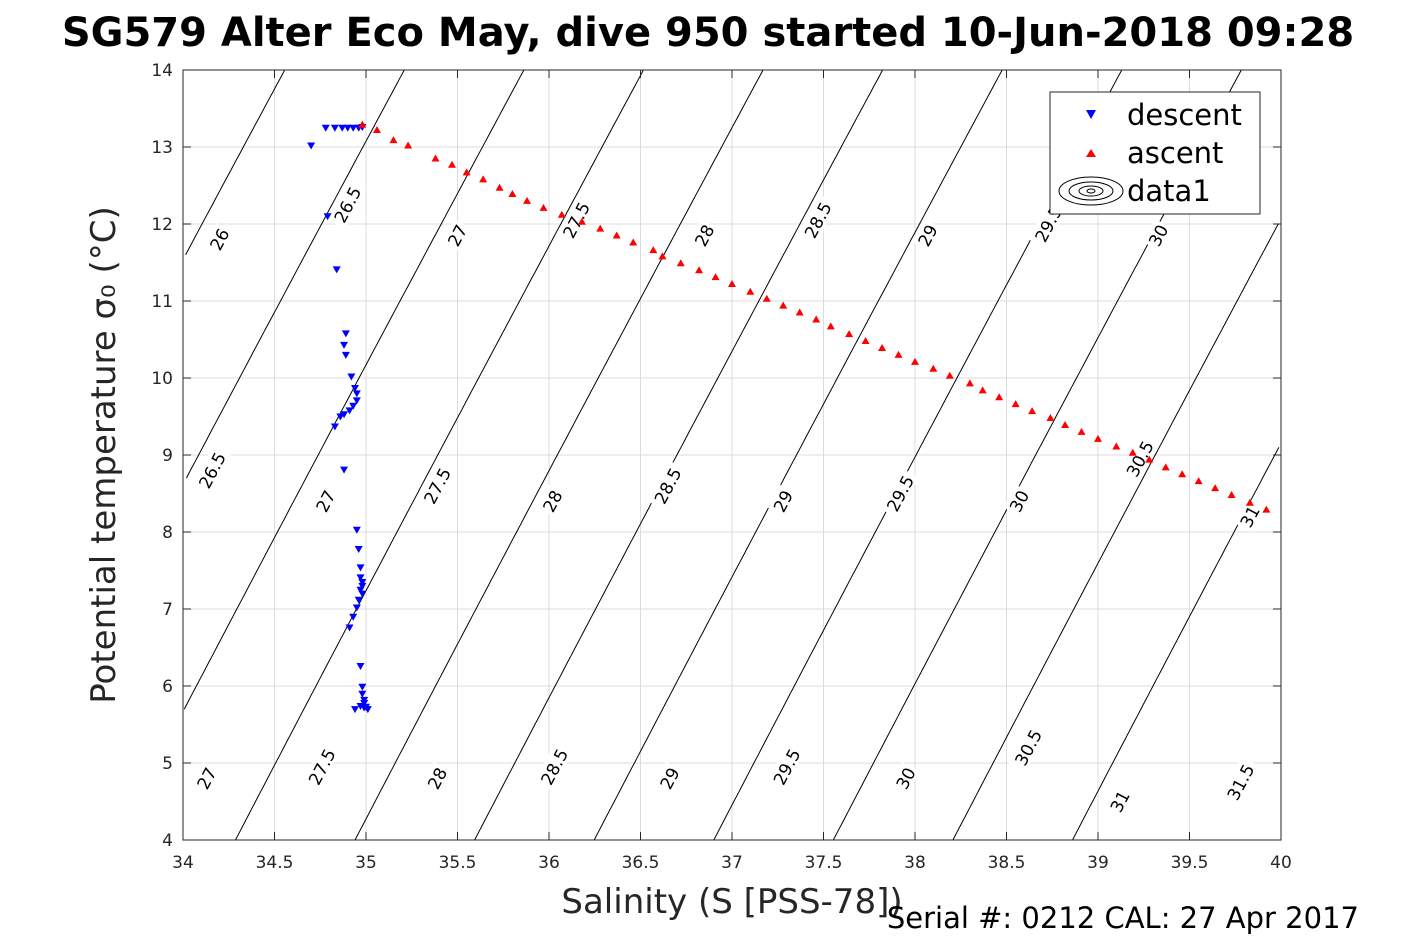 This screenshot has height=945, width=1417. Describe the element at coordinates (275, 863) in the screenshot. I see `x-tick-label: 34.5` at that location.